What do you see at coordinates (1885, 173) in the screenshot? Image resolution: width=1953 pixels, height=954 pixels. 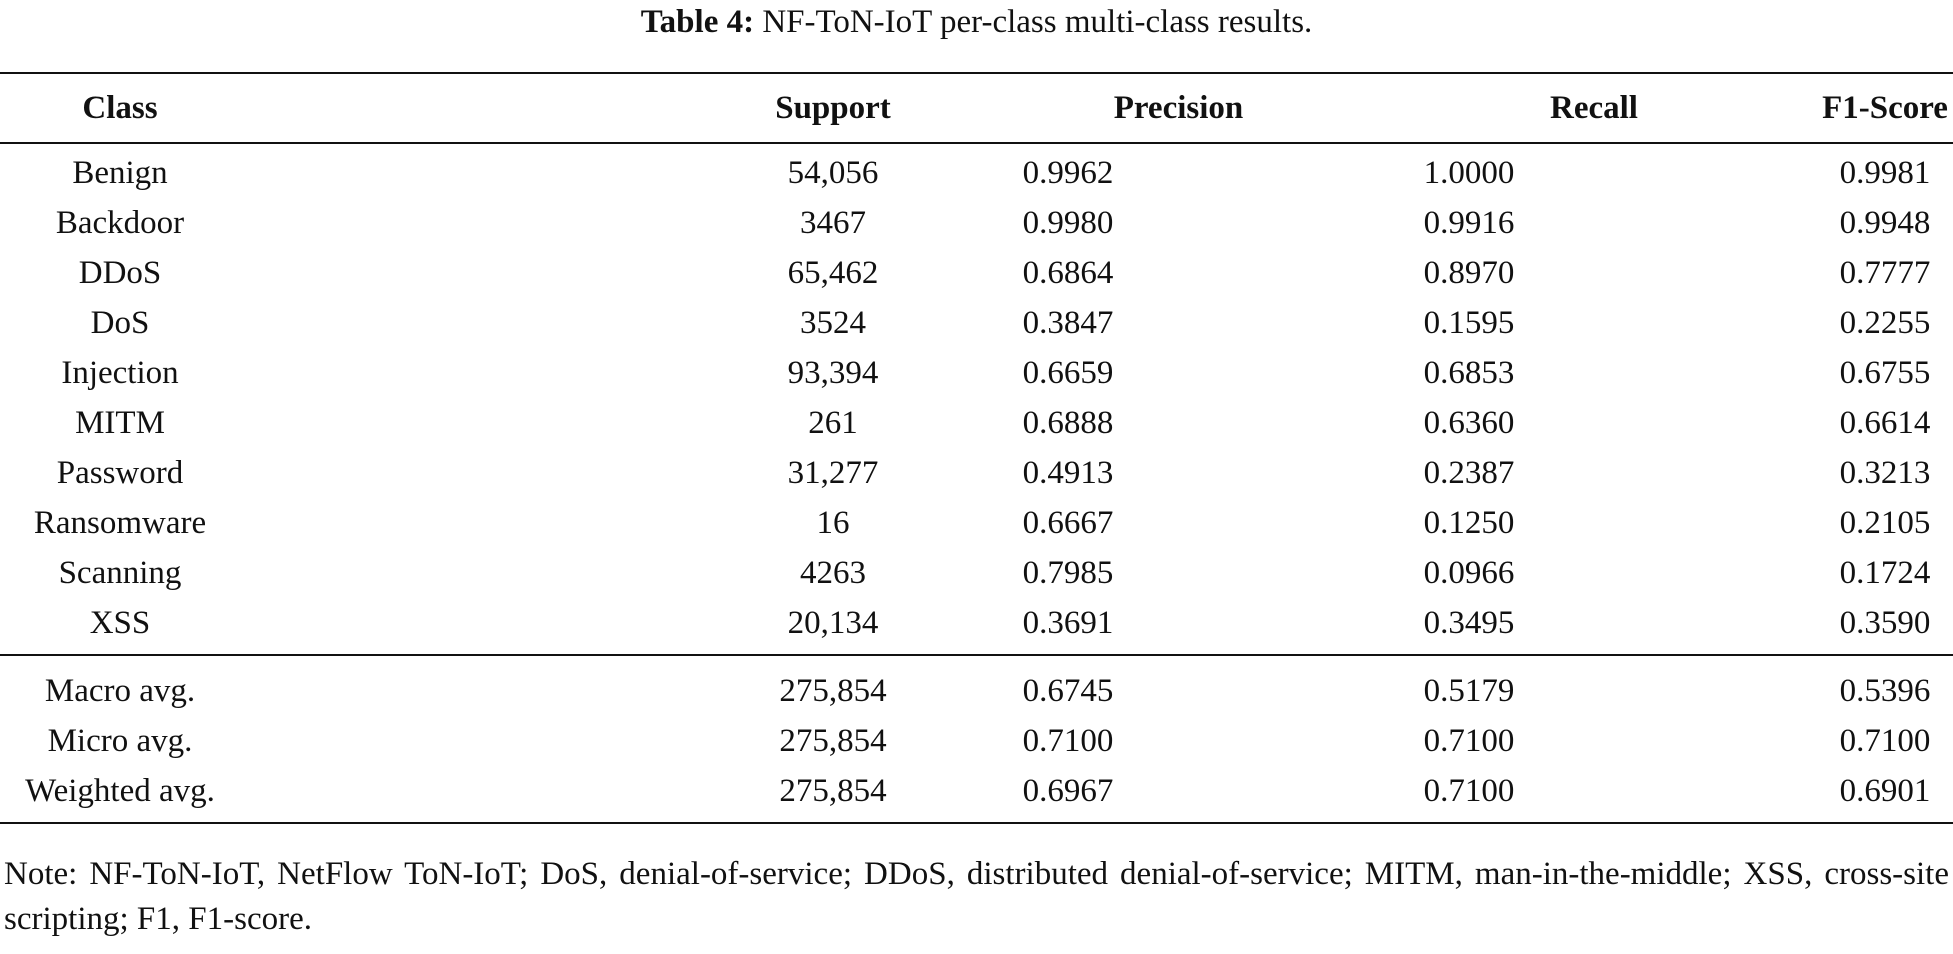 I see `cell-f1-score: 0.9981` at bounding box center [1885, 173].